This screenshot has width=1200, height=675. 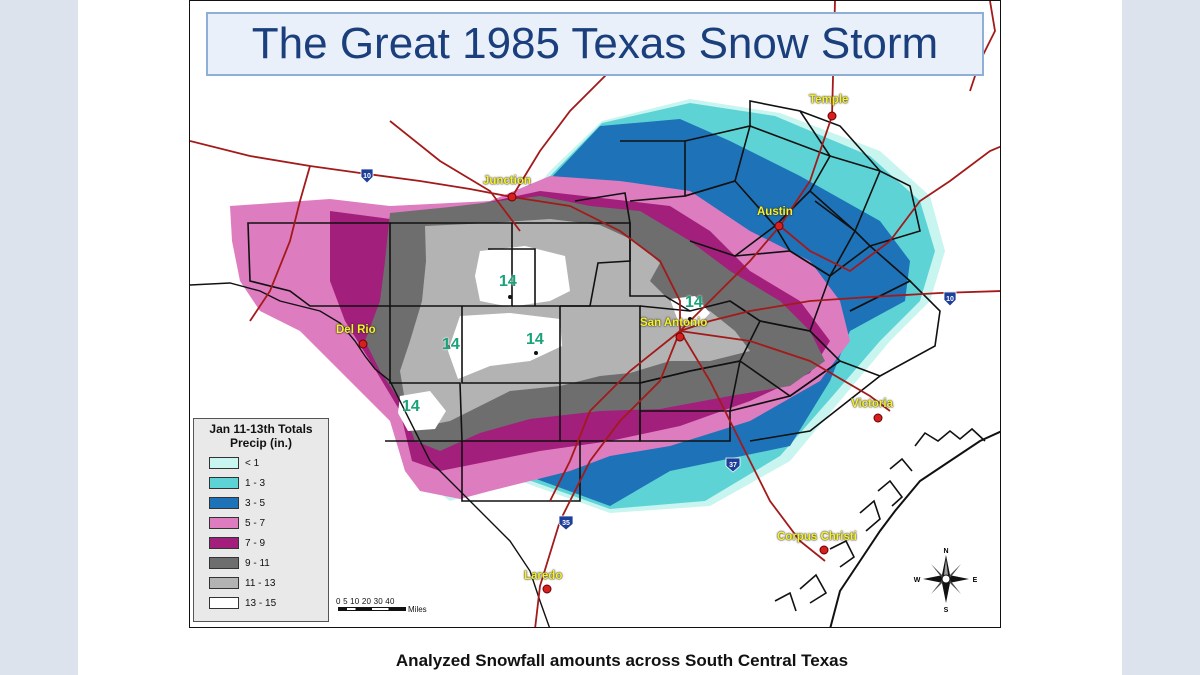 I want to click on map-title: The Great 1985 Texas Snow Storm, so click(x=595, y=43).